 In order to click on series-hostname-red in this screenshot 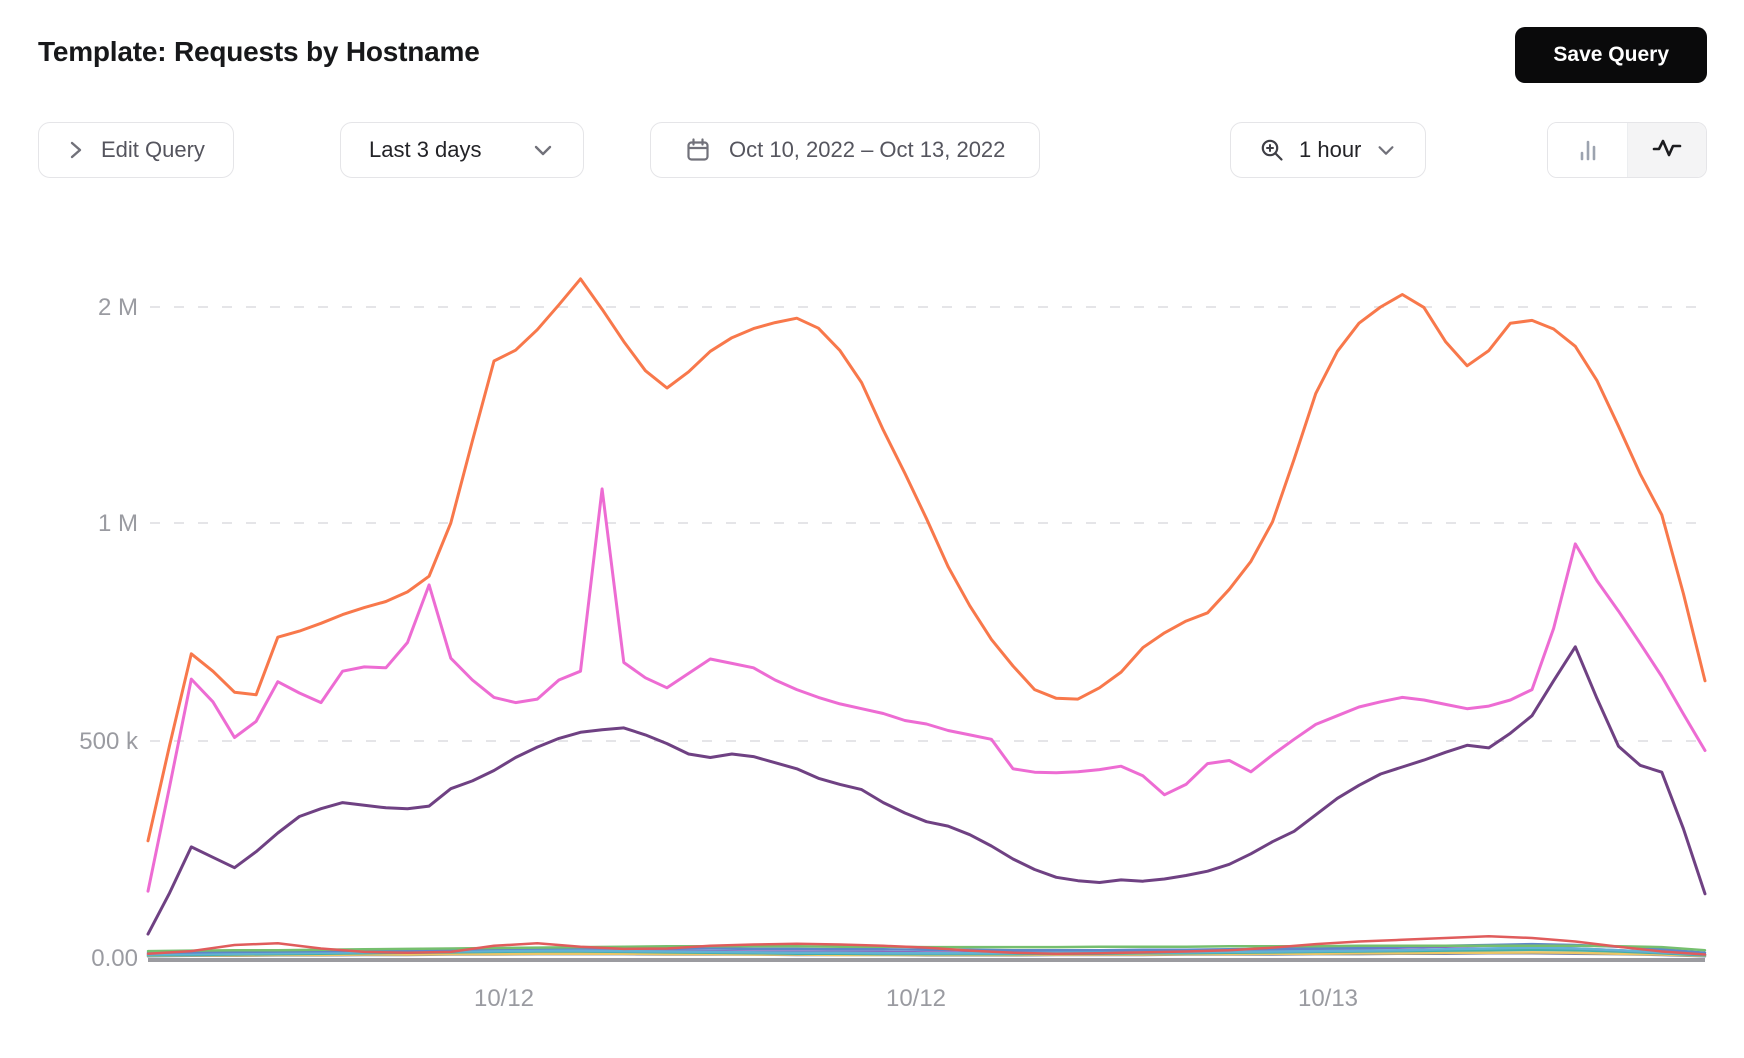, I will do `click(926, 945)`.